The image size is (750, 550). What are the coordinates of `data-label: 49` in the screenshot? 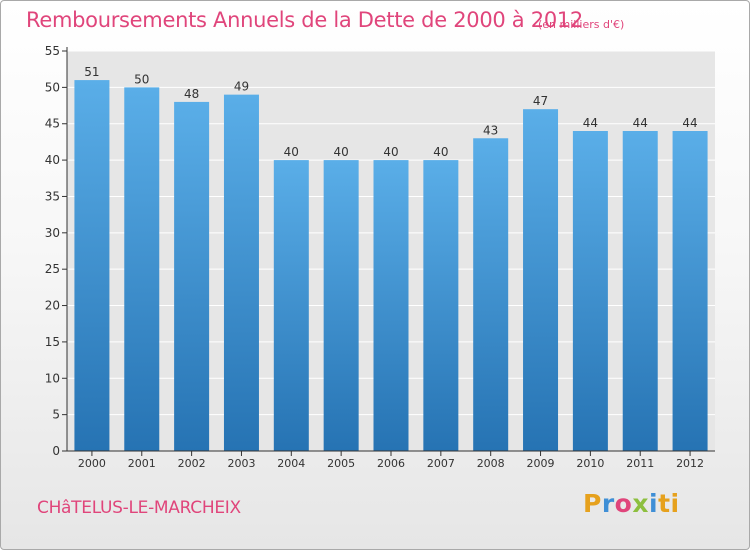 It's located at (241, 87).